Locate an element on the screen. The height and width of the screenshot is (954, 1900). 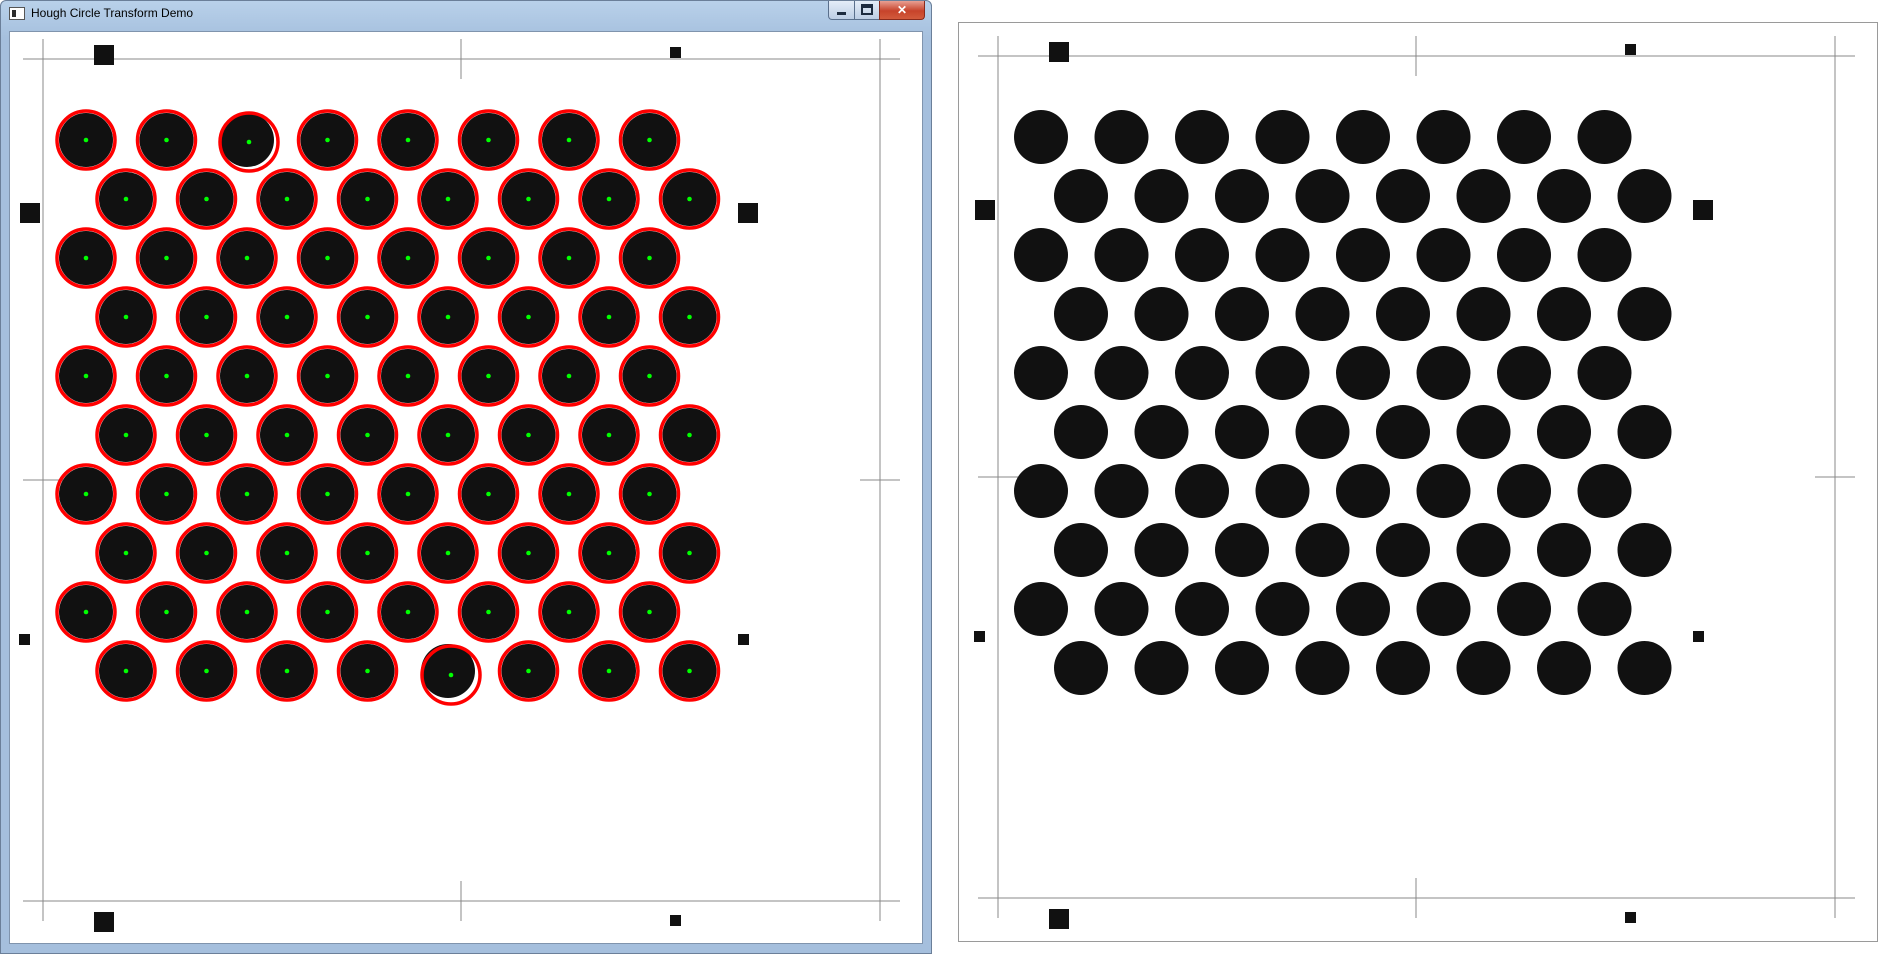
close-button: ✕ is located at coordinates (902, 10).